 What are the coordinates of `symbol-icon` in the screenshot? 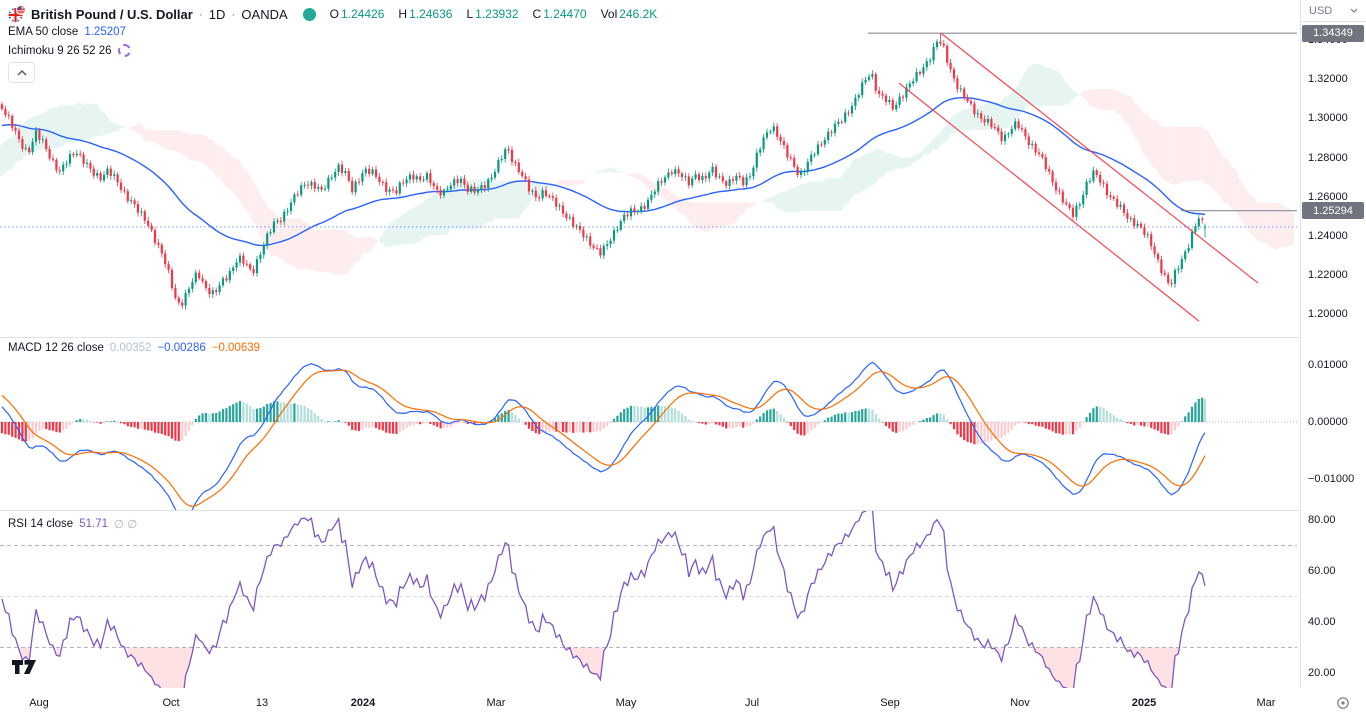 It's located at (17, 14).